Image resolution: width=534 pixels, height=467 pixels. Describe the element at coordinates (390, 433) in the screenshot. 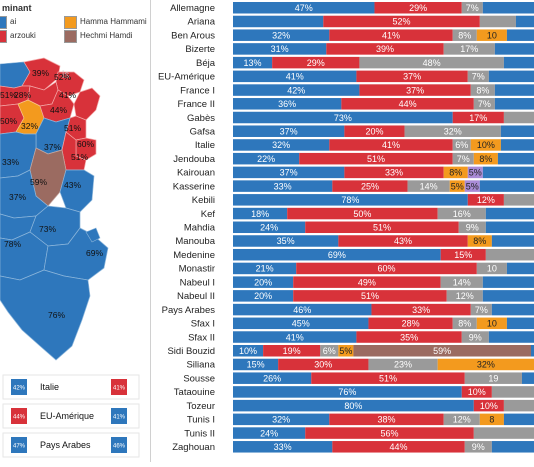

I see `data-label: 56%` at that location.